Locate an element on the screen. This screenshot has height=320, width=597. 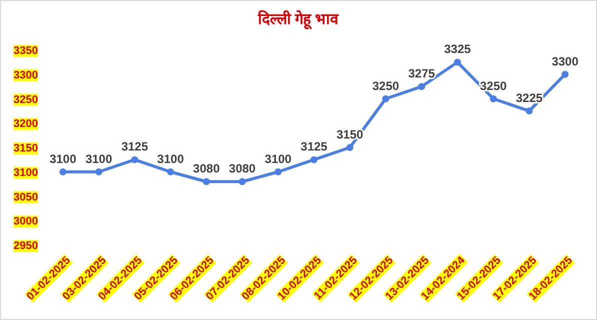
ytick: 3300 is located at coordinates (26, 75).